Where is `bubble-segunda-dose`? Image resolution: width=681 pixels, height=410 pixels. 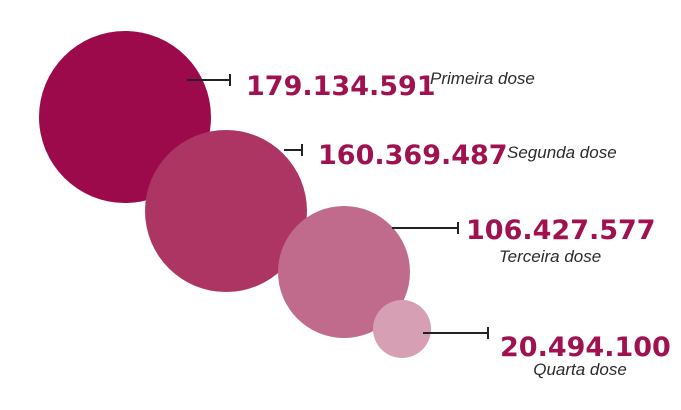 bubble-segunda-dose is located at coordinates (226, 211).